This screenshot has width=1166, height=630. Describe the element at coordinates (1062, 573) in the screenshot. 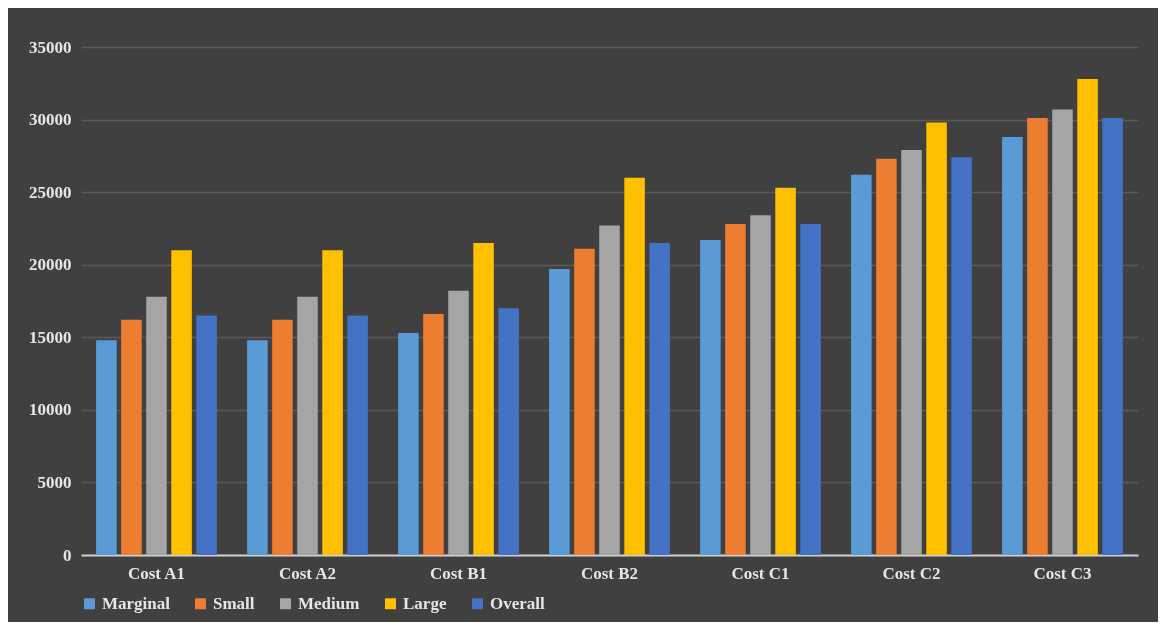

I see `x-tick-label: Cost C3` at that location.